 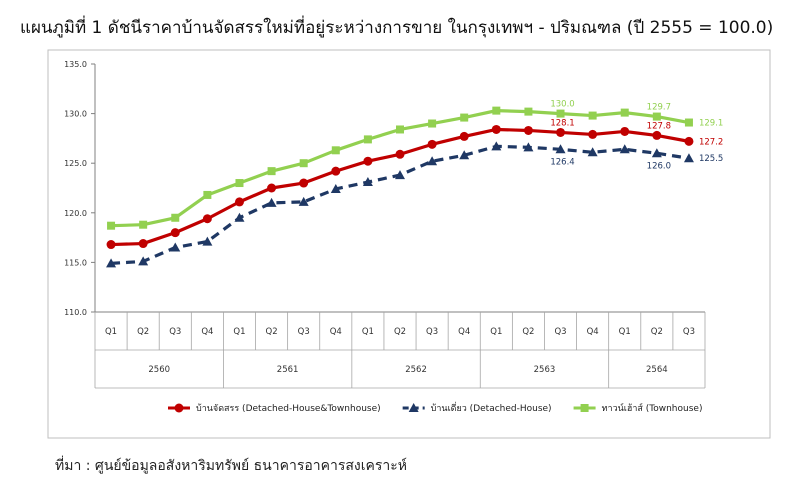 What do you see at coordinates (711, 124) in the screenshot?
I see `data-label-square: 129.1` at bounding box center [711, 124].